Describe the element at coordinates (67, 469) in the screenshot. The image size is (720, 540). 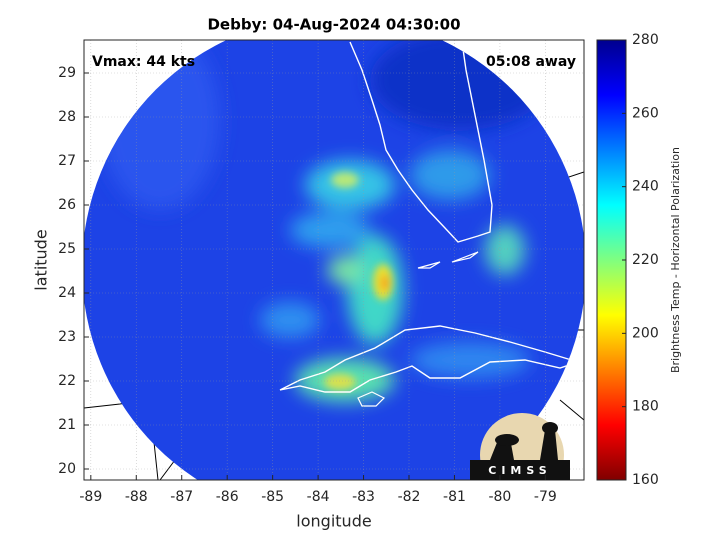
I see `y-tick-label: 20` at that location.